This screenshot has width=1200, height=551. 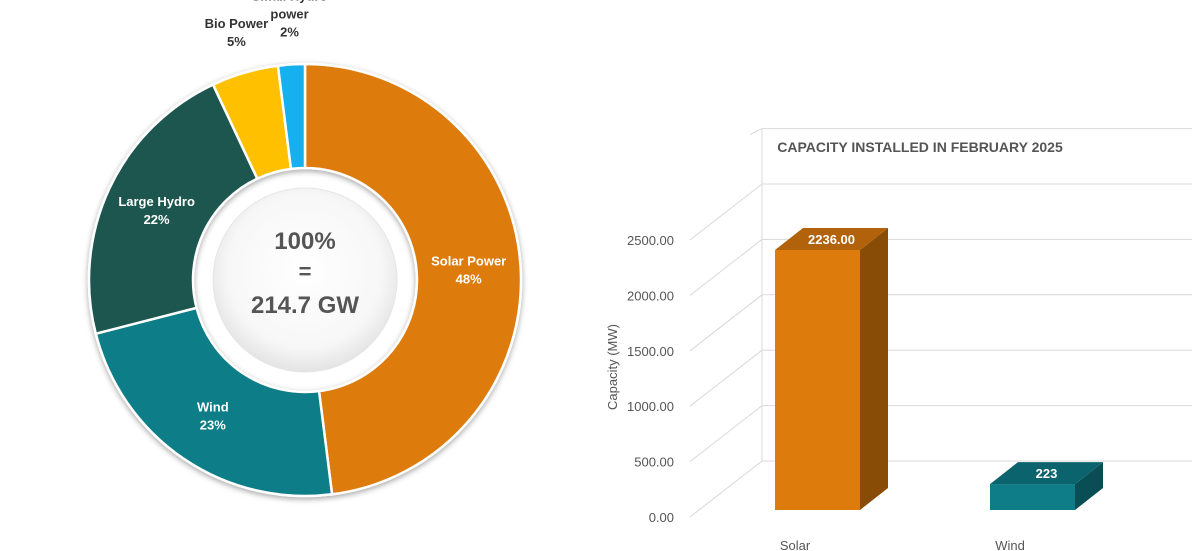 I want to click on bar-wind-data-label: 223, so click(x=1047, y=473).